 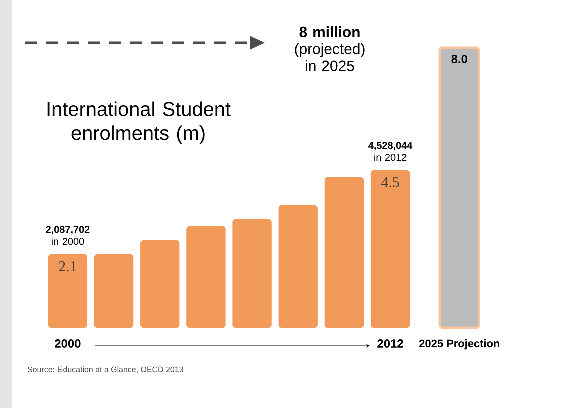 What do you see at coordinates (390, 152) in the screenshot?
I see `annotation: 4,528,044 in 2012` at bounding box center [390, 152].